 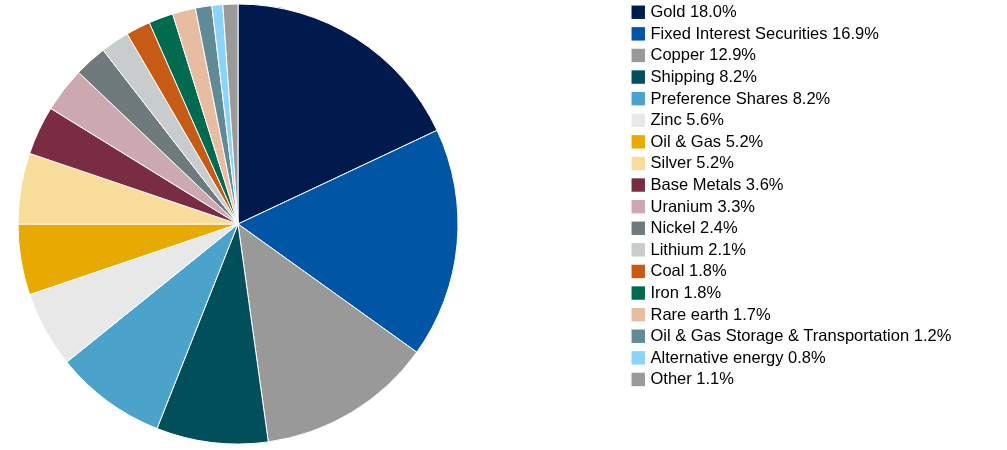 What do you see at coordinates (704, 76) in the screenshot?
I see `legend-label: Shipping 8.2%` at bounding box center [704, 76].